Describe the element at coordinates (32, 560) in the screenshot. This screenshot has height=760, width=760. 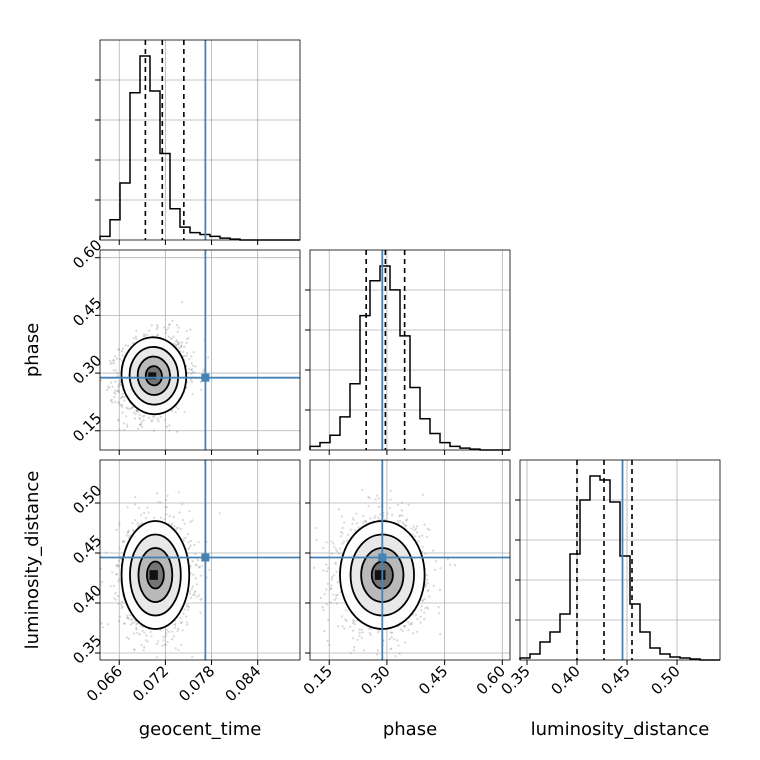
I see `y-axis-label-luminosity-distance: luminosity_distance` at that location.